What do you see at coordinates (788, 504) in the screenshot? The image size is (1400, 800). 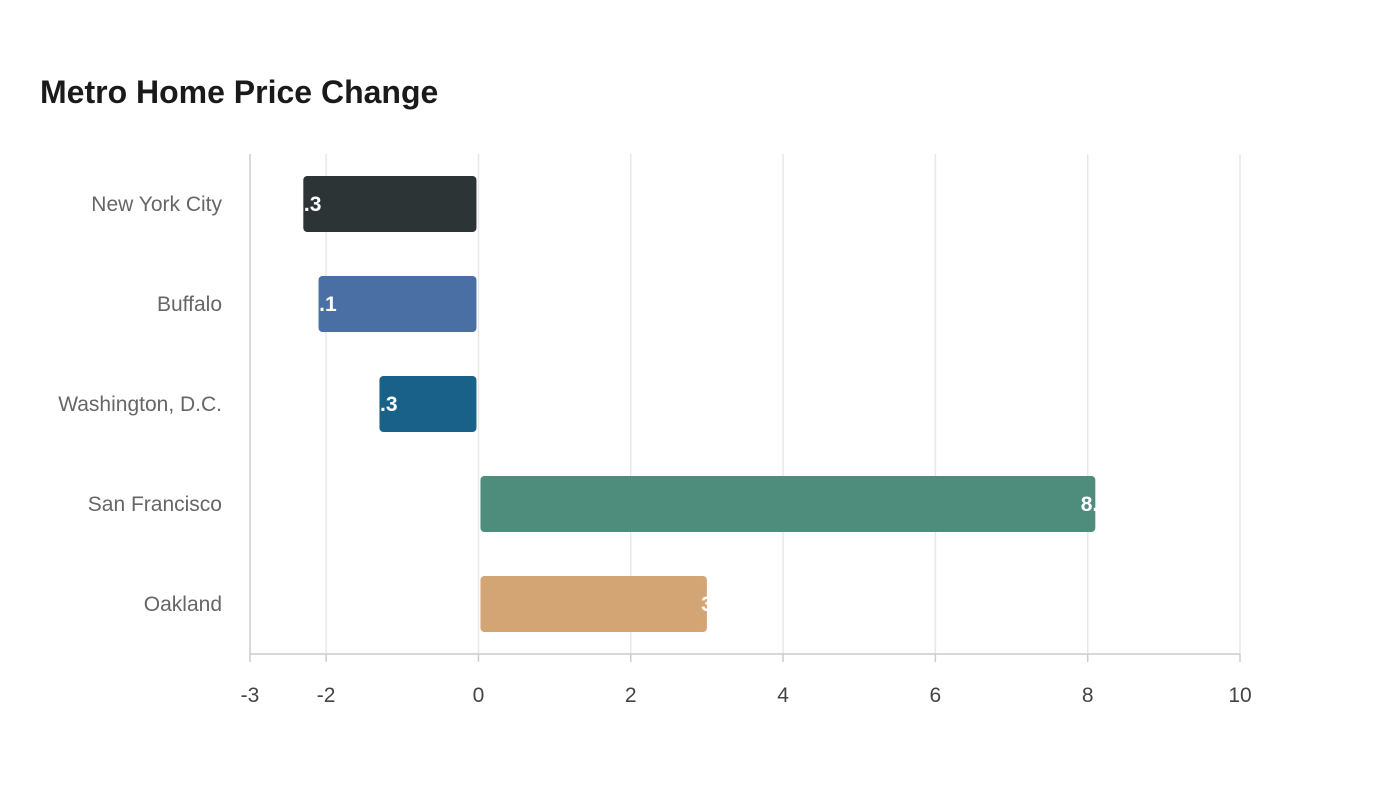 I see `bar-san-francisco` at bounding box center [788, 504].